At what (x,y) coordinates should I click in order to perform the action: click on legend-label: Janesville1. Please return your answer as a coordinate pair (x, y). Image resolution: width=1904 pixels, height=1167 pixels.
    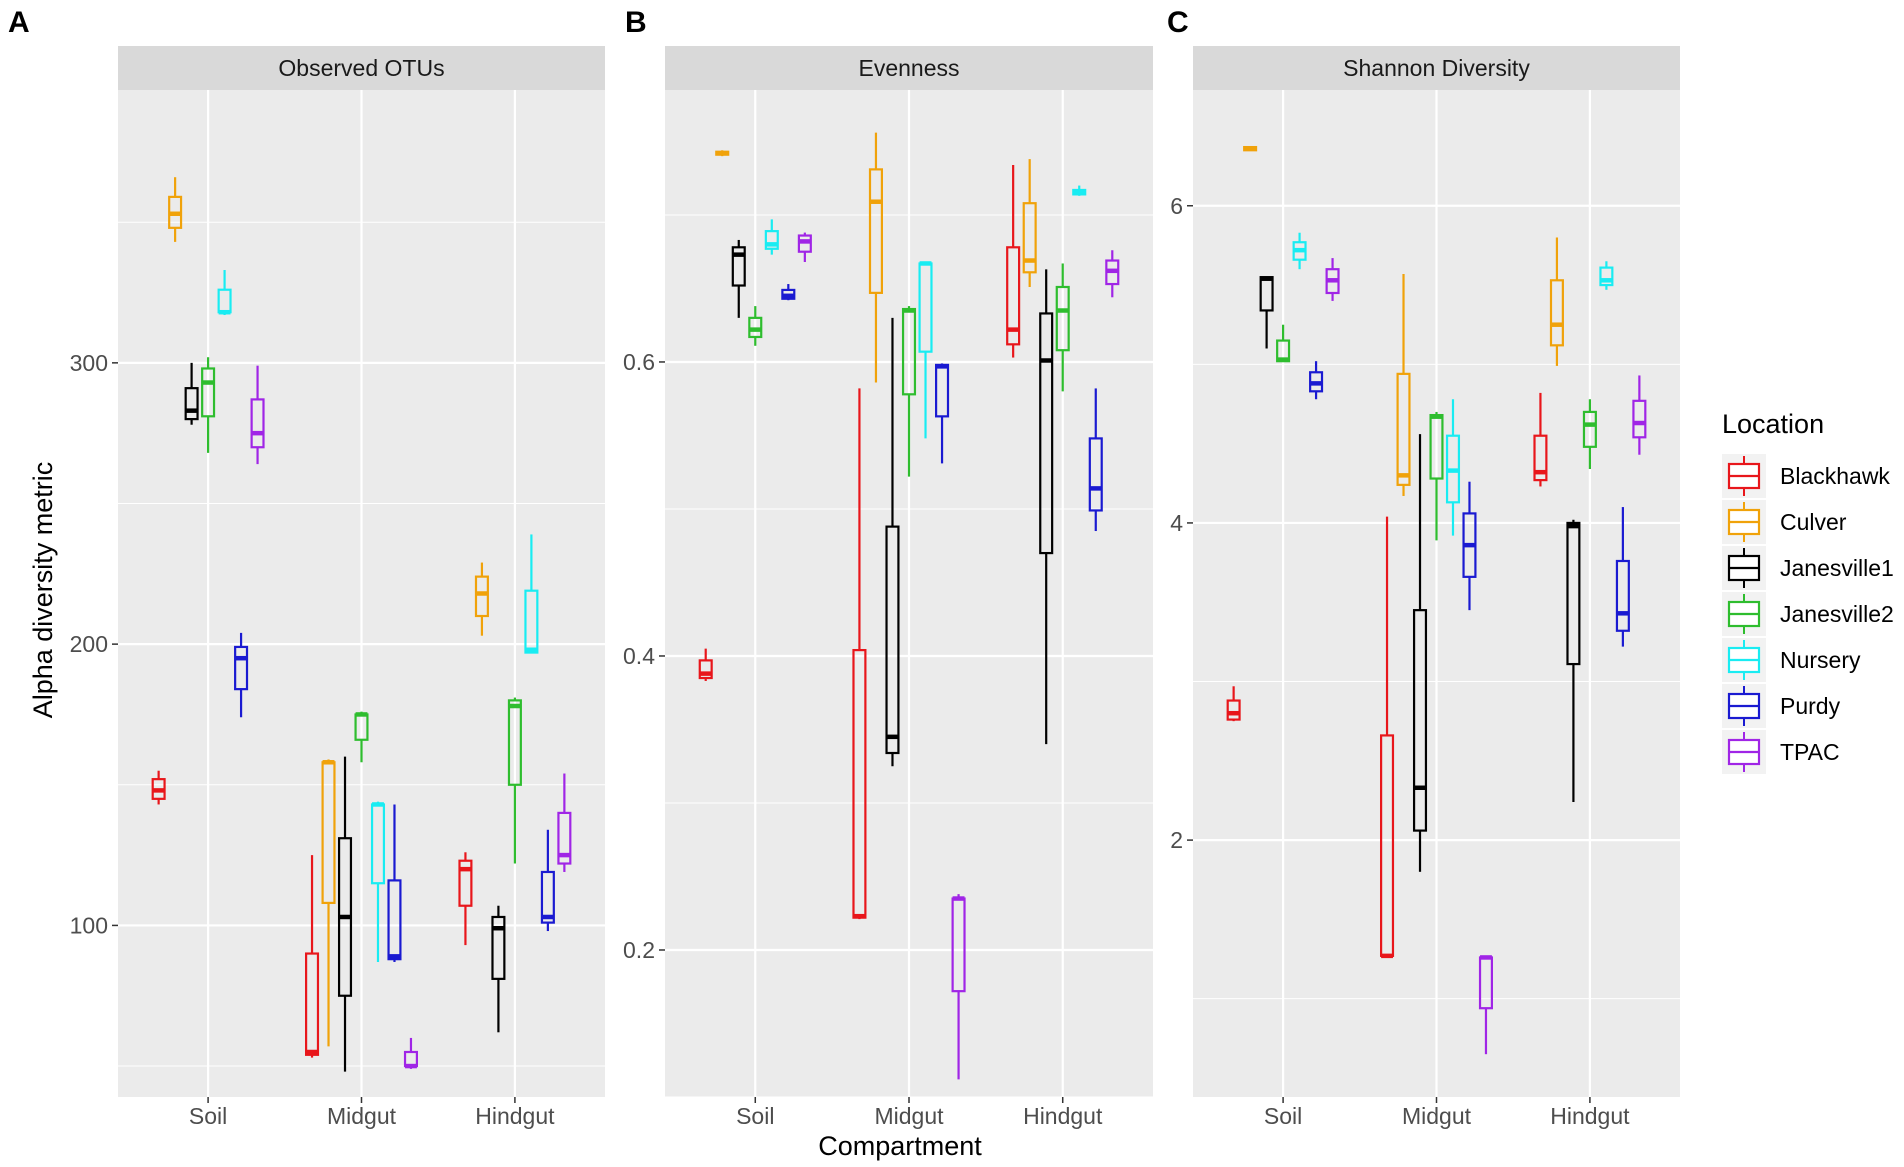
    Looking at the image, I should click on (1837, 568).